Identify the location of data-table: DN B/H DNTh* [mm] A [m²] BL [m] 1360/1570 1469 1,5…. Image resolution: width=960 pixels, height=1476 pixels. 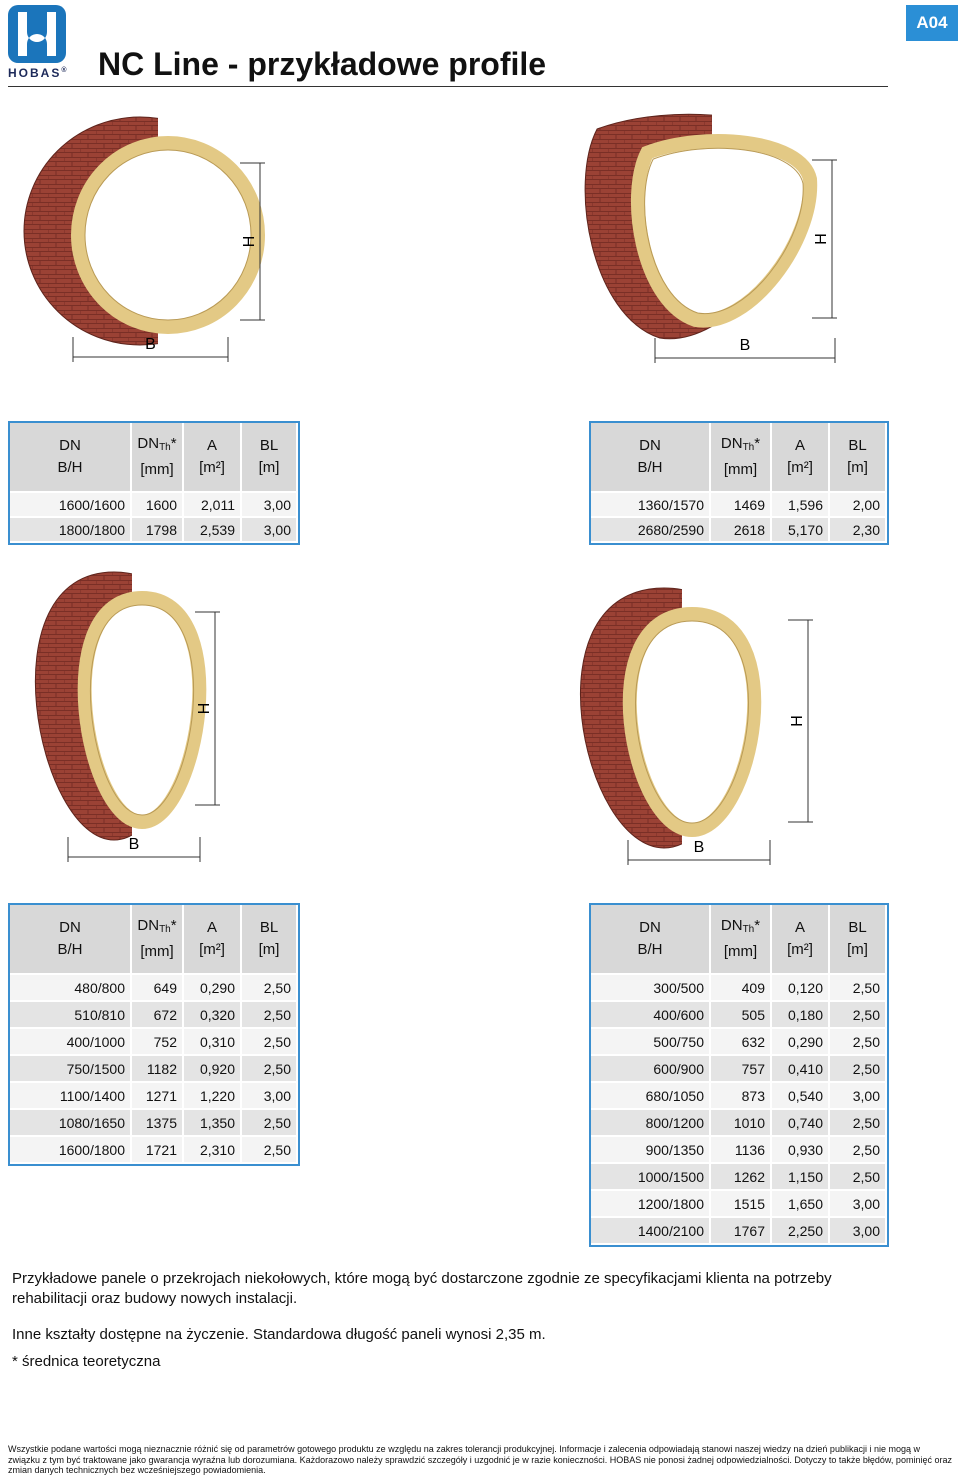
(739, 483).